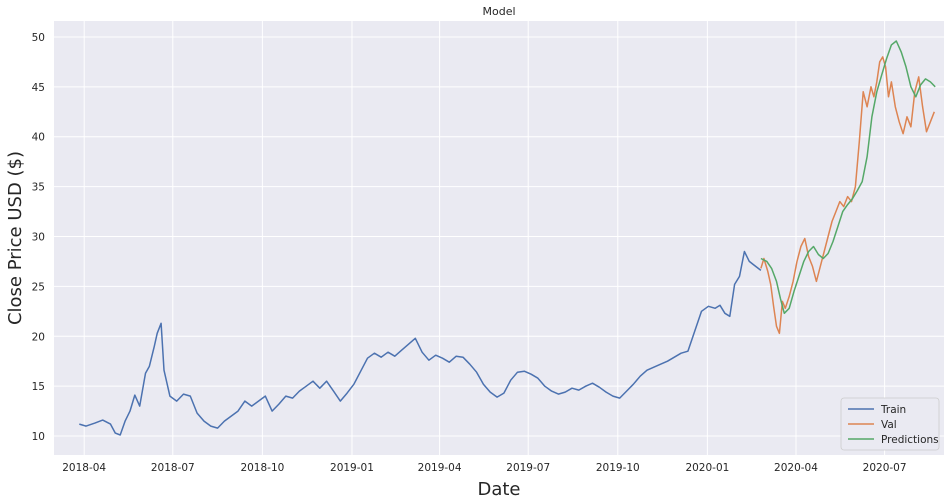  I want to click on x-tick-label: 2020-01, so click(707, 468).